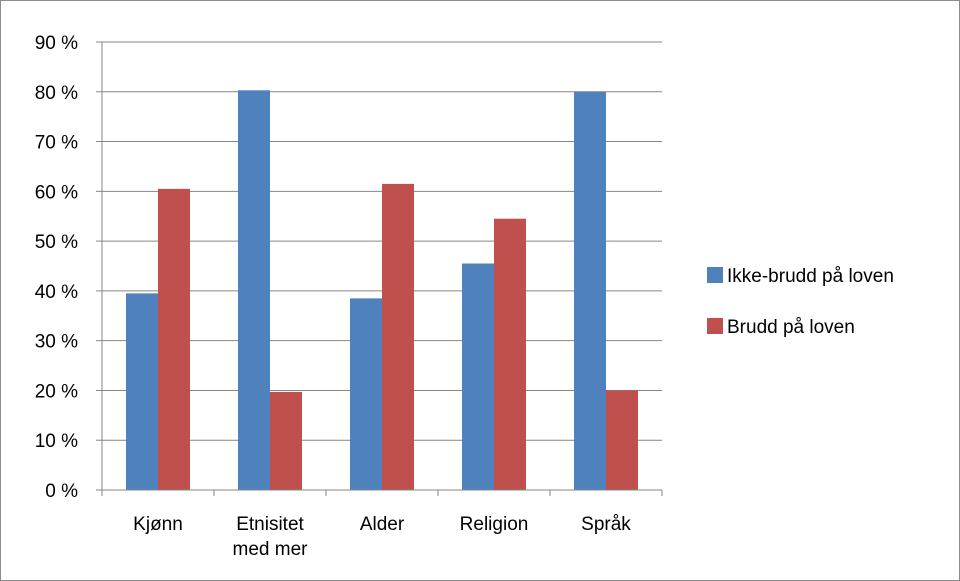 The width and height of the screenshot is (960, 581). I want to click on y-tick-label: 60 %, so click(56, 192).